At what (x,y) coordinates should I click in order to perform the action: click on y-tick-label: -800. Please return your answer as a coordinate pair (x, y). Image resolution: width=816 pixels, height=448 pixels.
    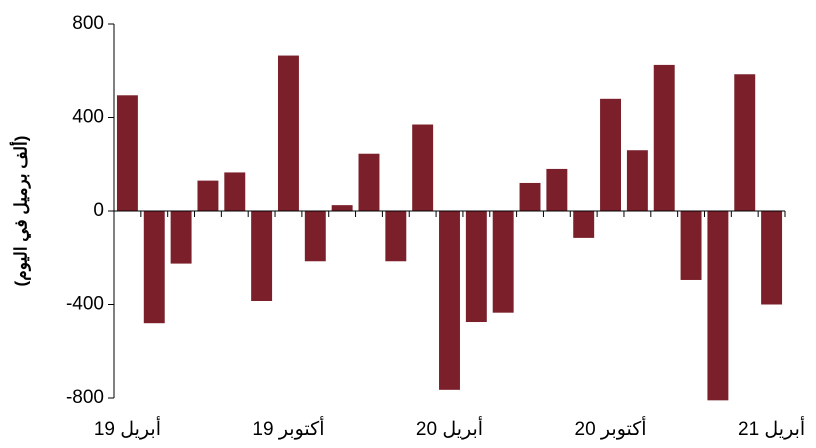
    Looking at the image, I should click on (85, 397).